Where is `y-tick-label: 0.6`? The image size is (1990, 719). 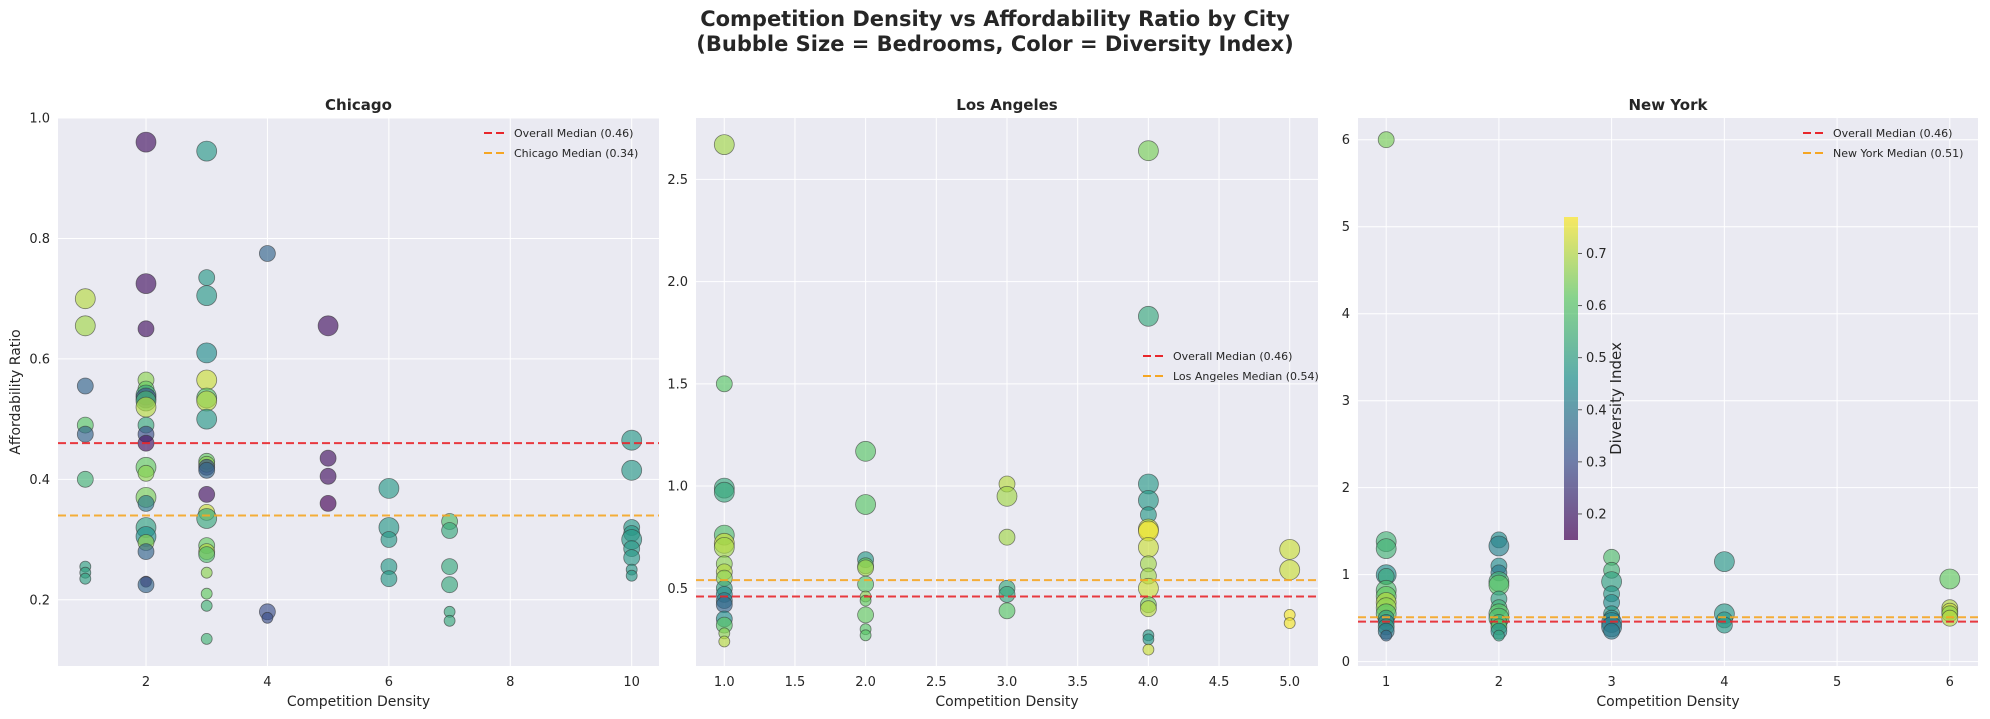
y-tick-label: 0.6 is located at coordinates (39, 359).